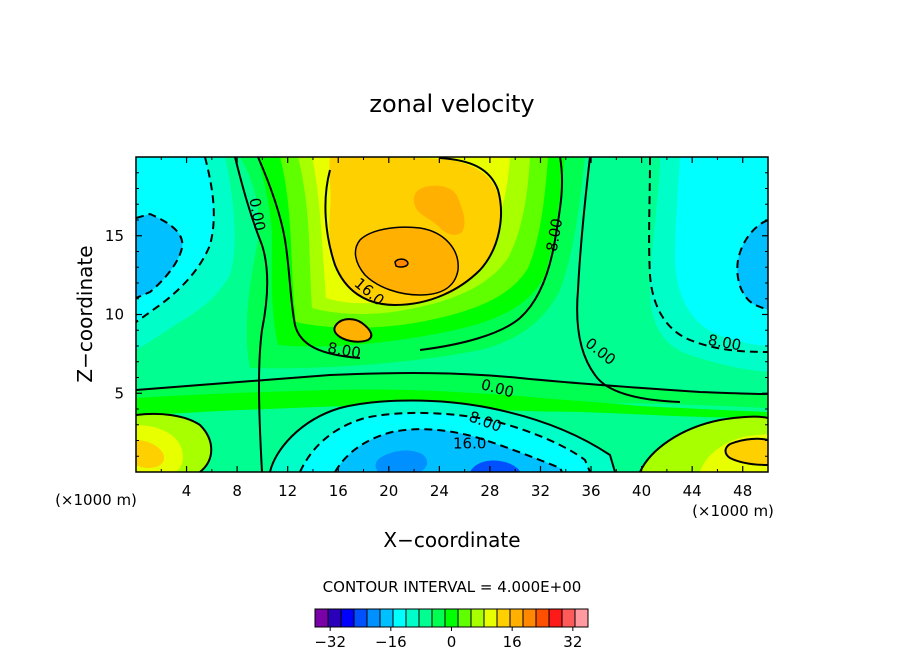  I want to click on colorbar-ticks: −32 −16 0 16 32, so click(448, 639).